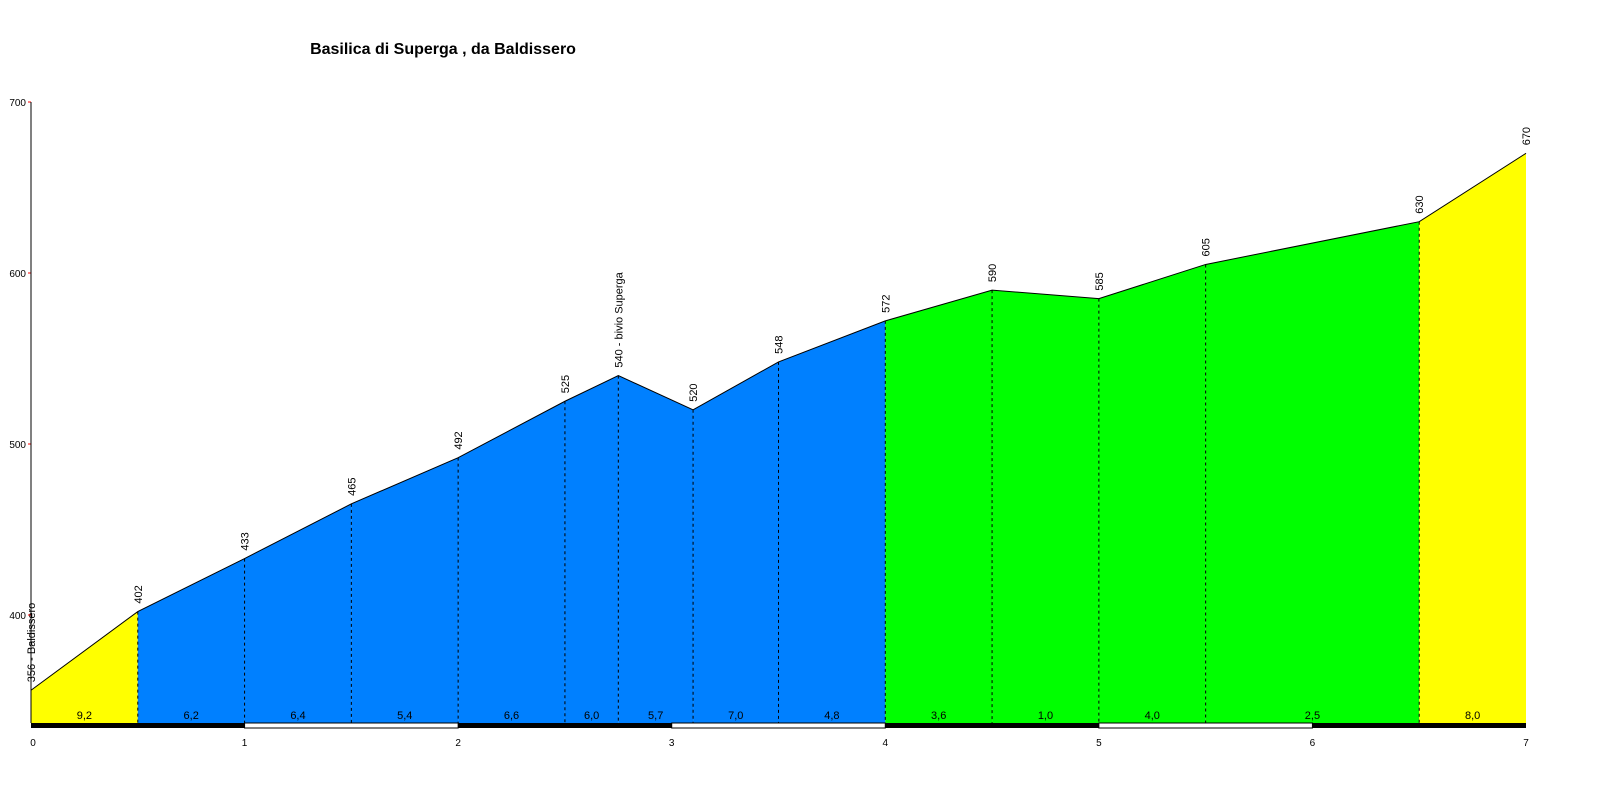 This screenshot has height=791, width=1600. I want to click on elevation-label: 465, so click(352, 486).